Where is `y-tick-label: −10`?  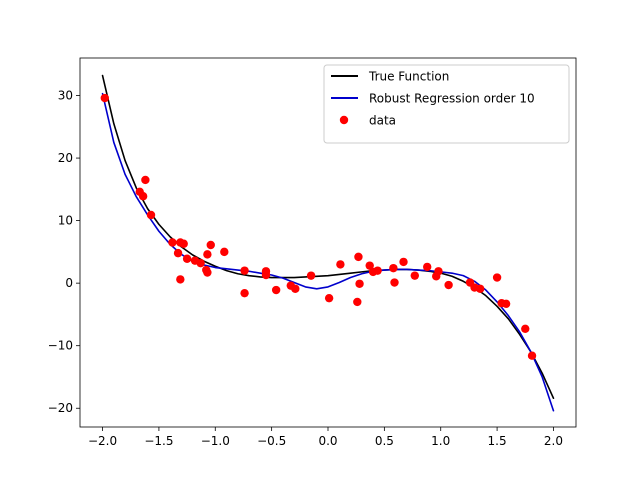 y-tick-label: −10 is located at coordinates (60, 346).